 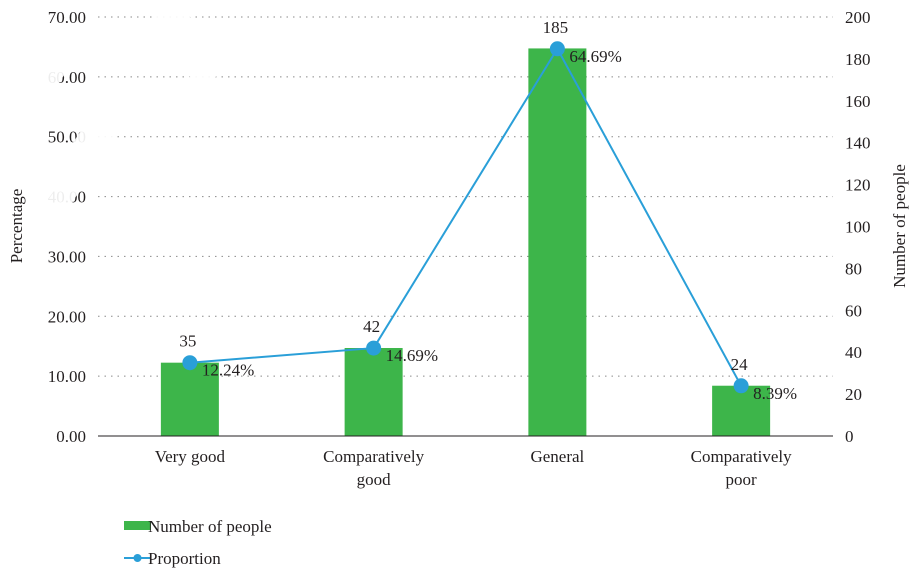 I want to click on proportion-value-label: 14.69%, so click(x=412, y=355).